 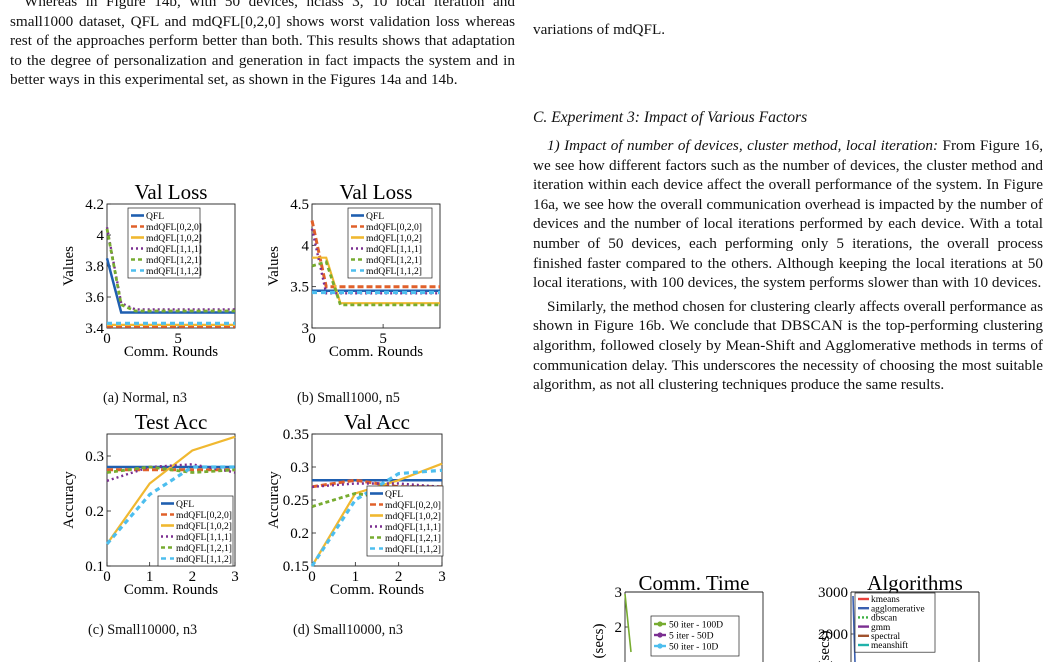 I want to click on y-tick-label: 0.35, so click(x=296, y=435).